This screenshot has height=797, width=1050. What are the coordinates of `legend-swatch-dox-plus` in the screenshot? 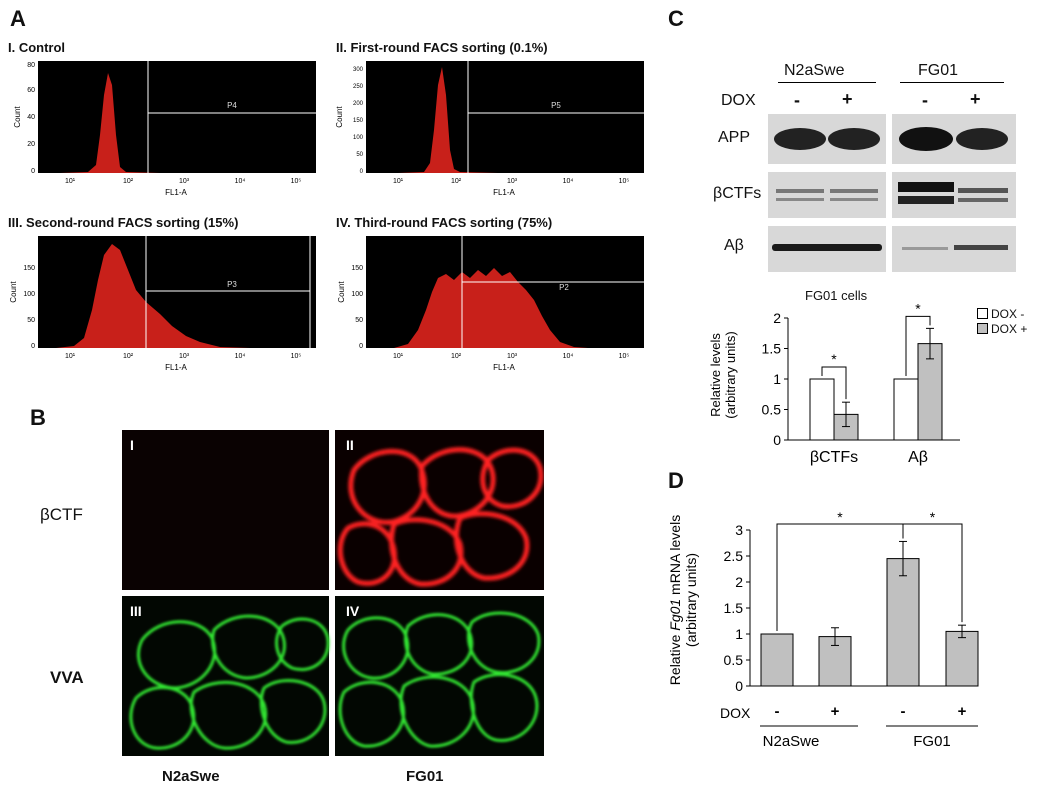 It's located at (982, 328).